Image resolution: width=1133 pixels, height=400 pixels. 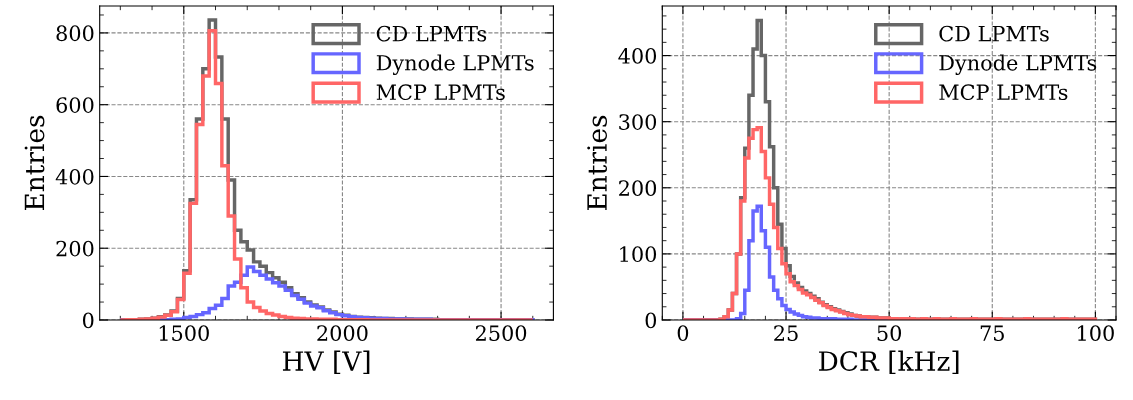 I want to click on x-axis-title: DCR [kHz], so click(x=889, y=362).